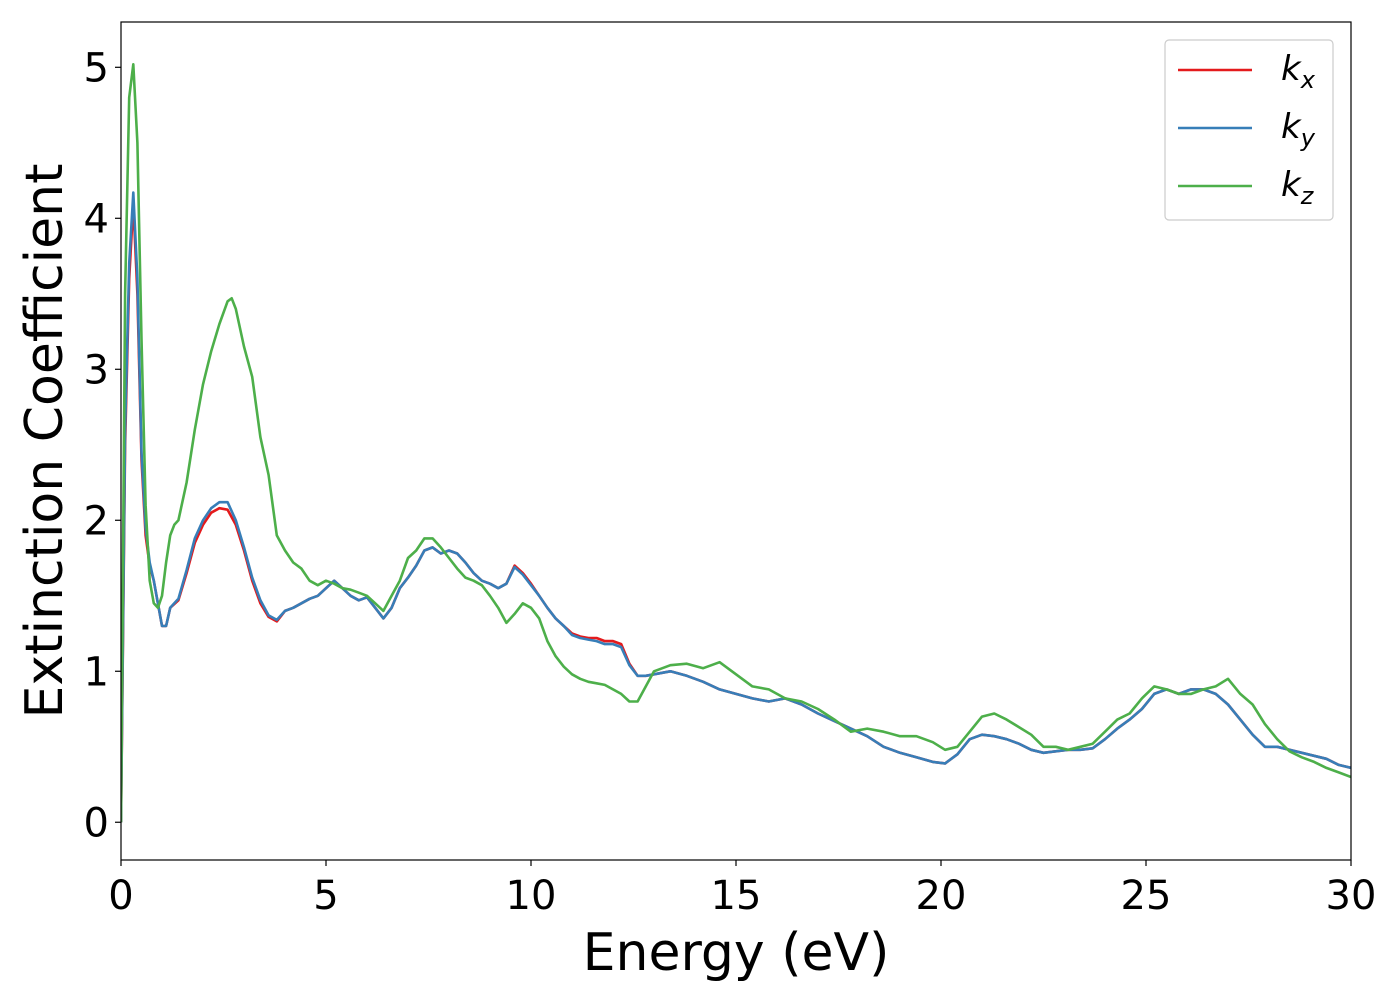 This screenshot has width=1400, height=1000. I want to click on legend-box, so click(1249, 130).